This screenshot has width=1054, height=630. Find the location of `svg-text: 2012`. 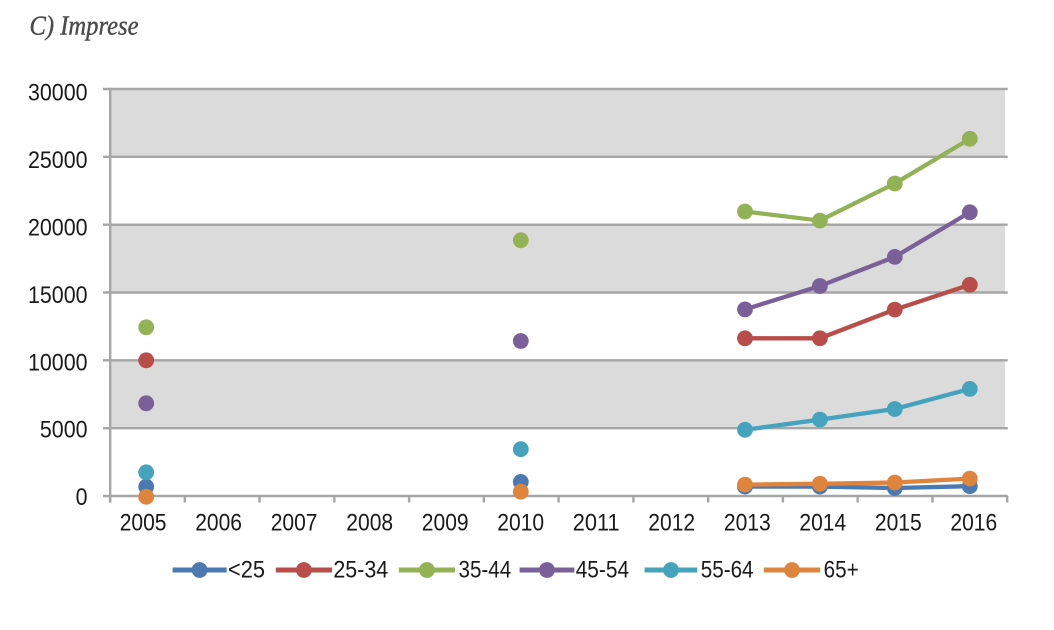

svg-text: 2012 is located at coordinates (671, 523).